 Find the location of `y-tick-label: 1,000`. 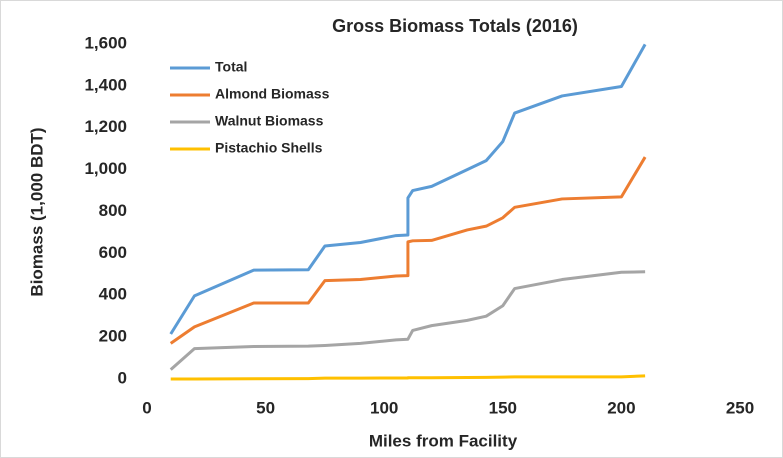

y-tick-label: 1,000 is located at coordinates (105, 168).